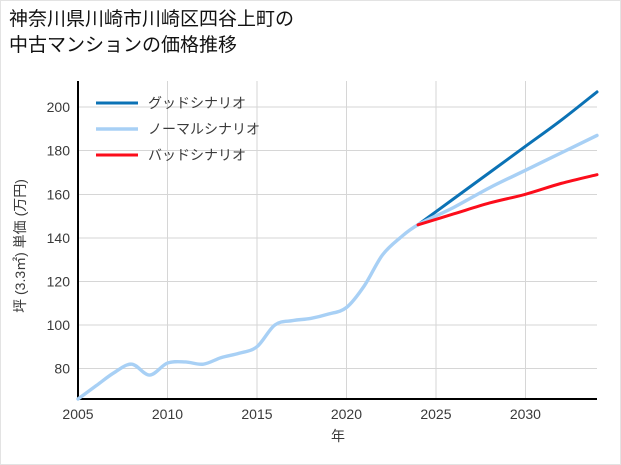 This screenshot has height=465, width=621. What do you see at coordinates (204, 129) in the screenshot?
I see `legend-label-1: ノーマルシナリオ` at bounding box center [204, 129].